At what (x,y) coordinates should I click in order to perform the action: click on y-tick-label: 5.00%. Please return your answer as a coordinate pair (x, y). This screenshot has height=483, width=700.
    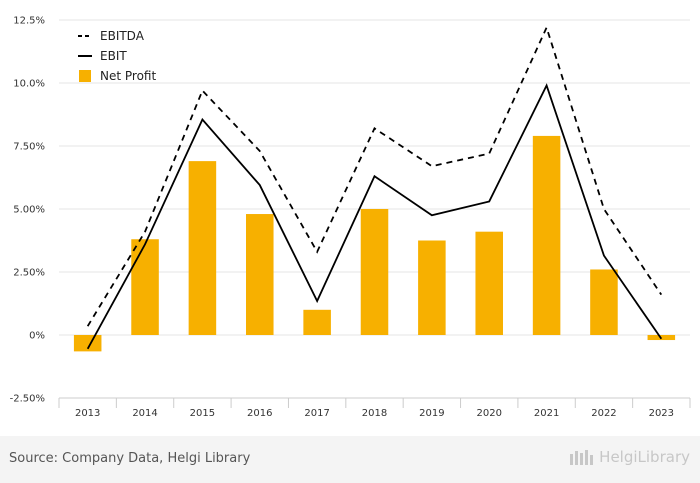
    Looking at the image, I should click on (29, 210).